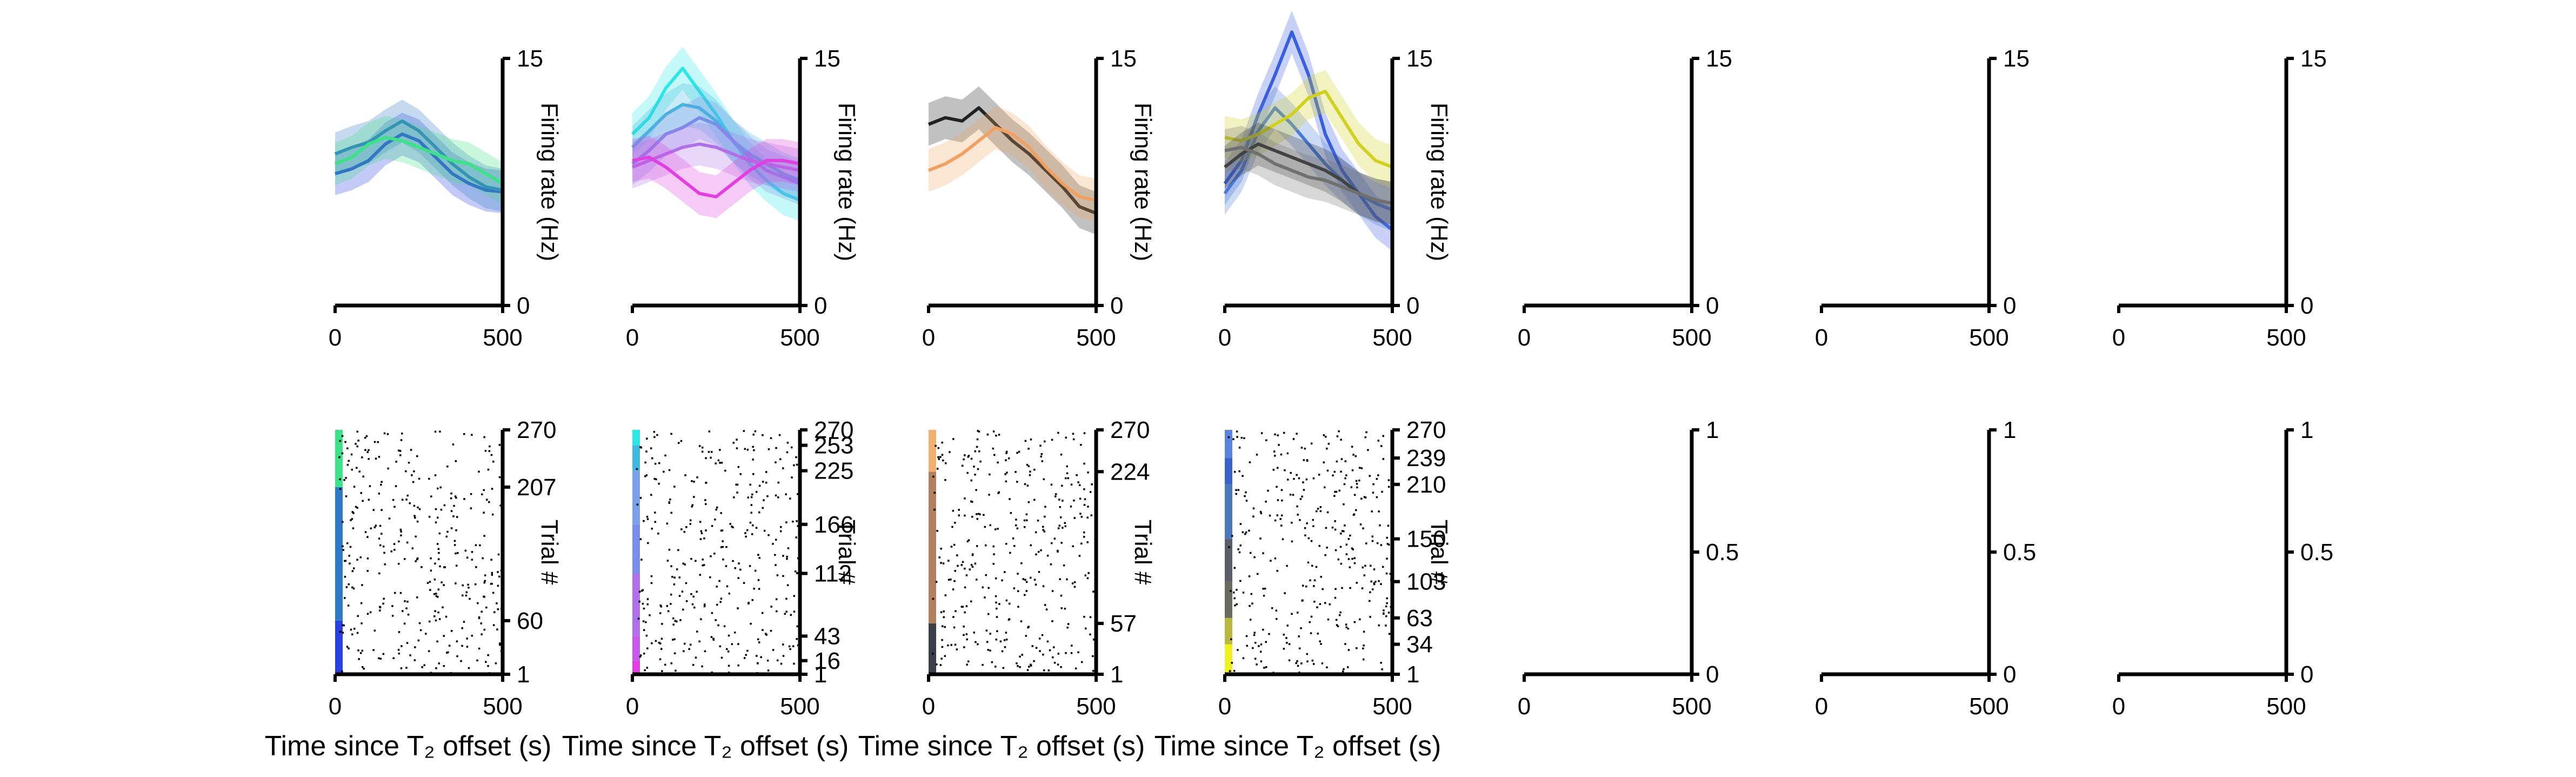 The image size is (2576, 777). Describe the element at coordinates (1412, 306) in the screenshot. I see `y-tick-label: 0` at that location.